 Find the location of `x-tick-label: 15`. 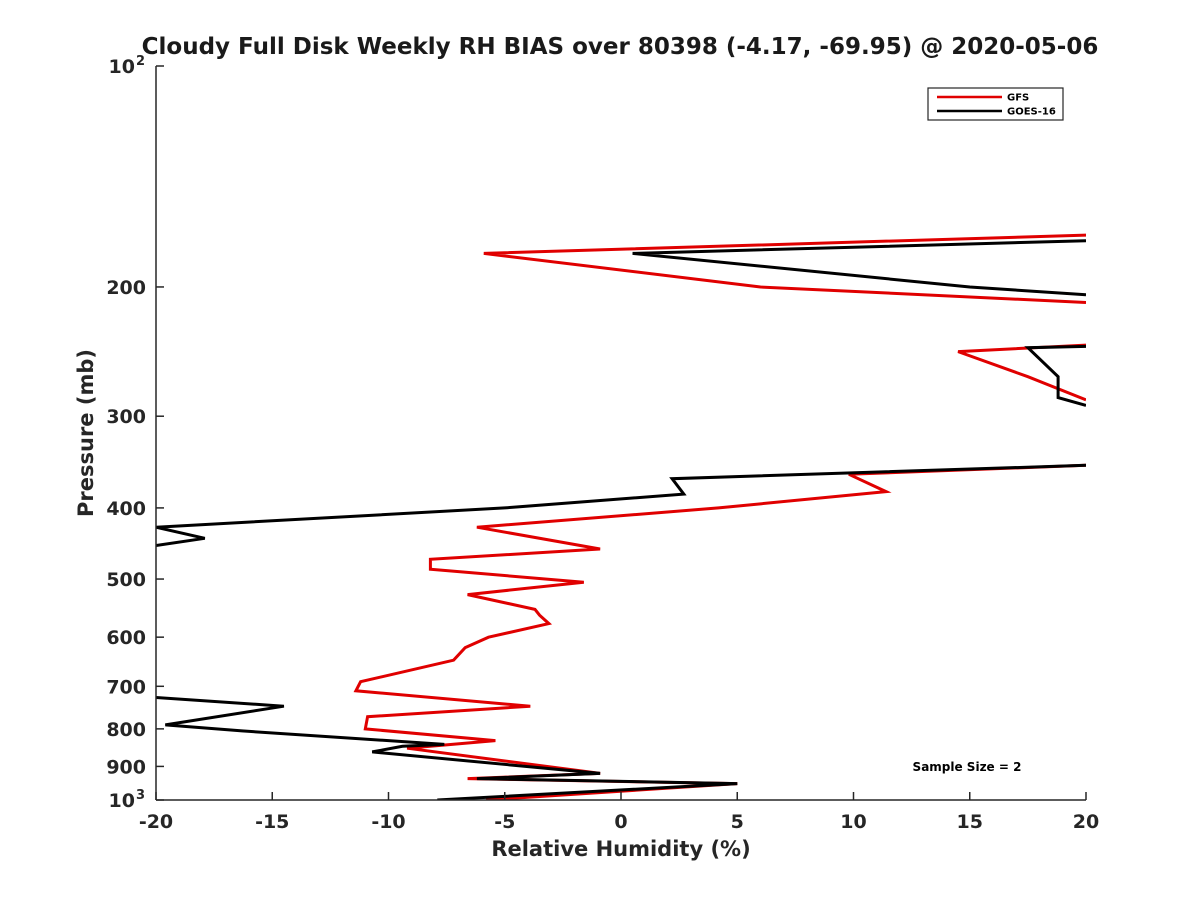

x-tick-label: 15 is located at coordinates (970, 822).